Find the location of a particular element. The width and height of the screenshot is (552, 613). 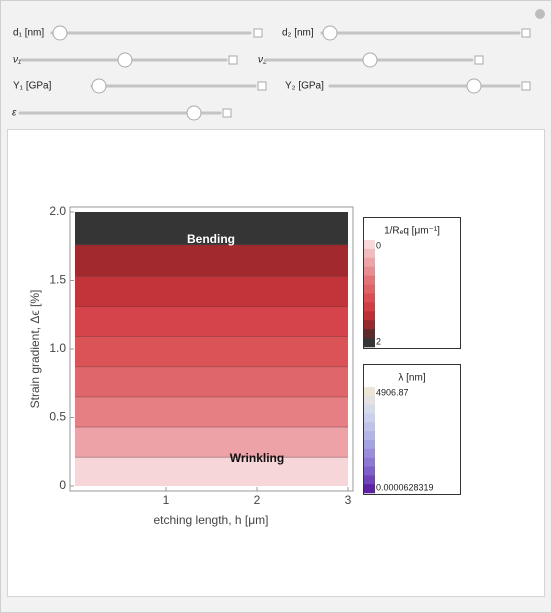

slider-label: Y₂ [GPa] is located at coordinates (304, 86).